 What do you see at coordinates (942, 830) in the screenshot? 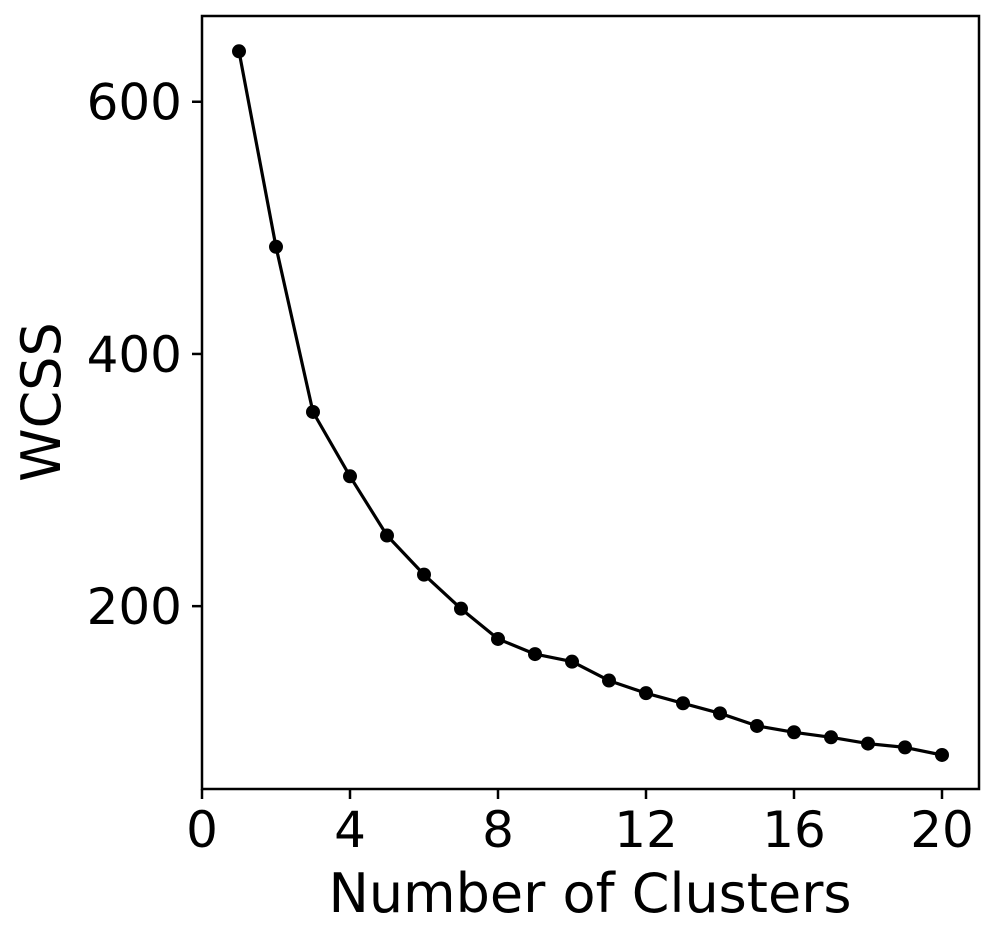
I see `x-tick-label: 20` at bounding box center [942, 830].